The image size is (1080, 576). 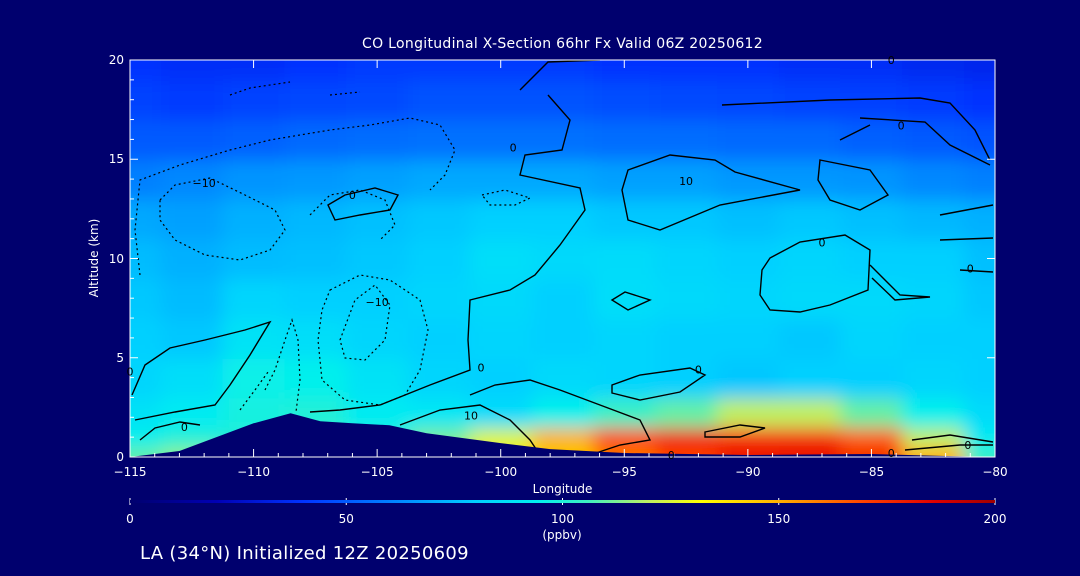 I want to click on colorbar-units: (ppbv), so click(x=562, y=535).